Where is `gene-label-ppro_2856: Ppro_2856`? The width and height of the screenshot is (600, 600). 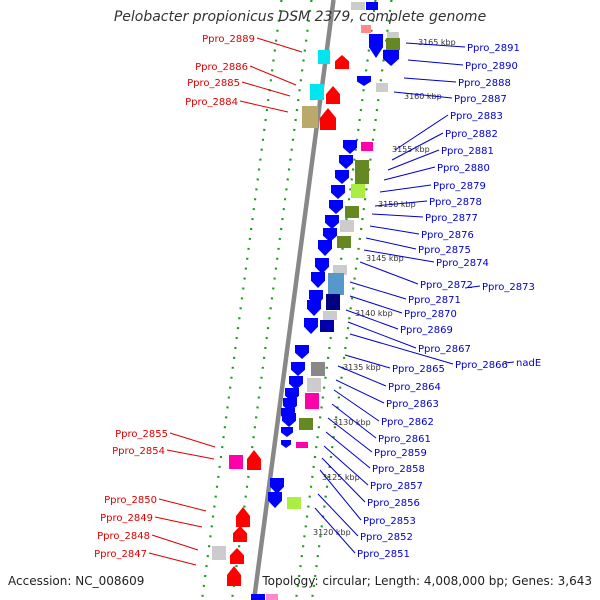
gene-label-ppro_2856: Ppro_2856 is located at coordinates (393, 503).